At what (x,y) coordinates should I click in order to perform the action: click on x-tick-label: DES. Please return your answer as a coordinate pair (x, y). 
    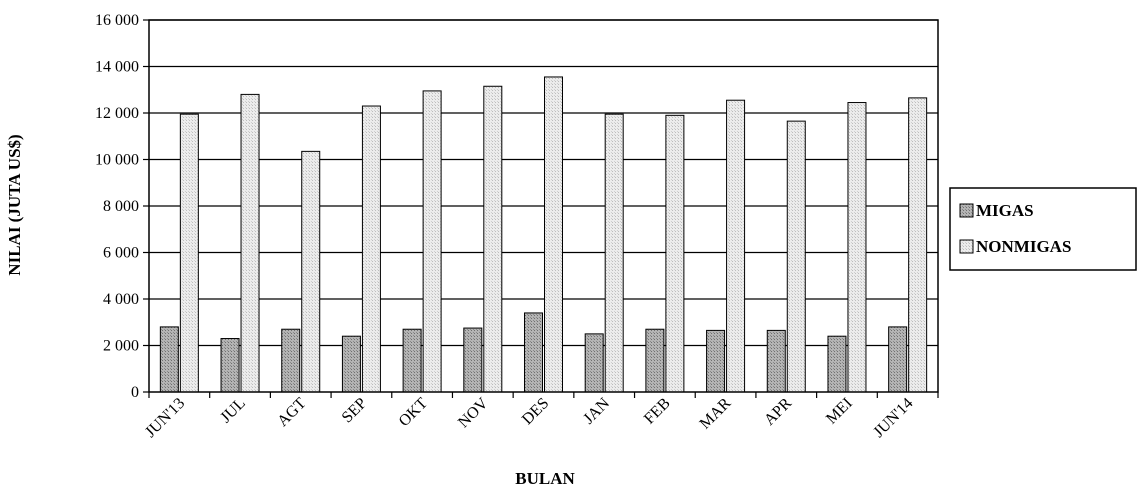
    Looking at the image, I should click on (535, 411).